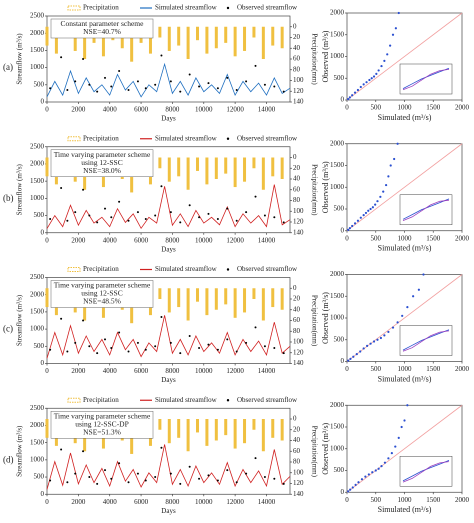 This screenshot has height=523, width=474. I want to click on legend-label: Observed streamflow, so click(267, 269).